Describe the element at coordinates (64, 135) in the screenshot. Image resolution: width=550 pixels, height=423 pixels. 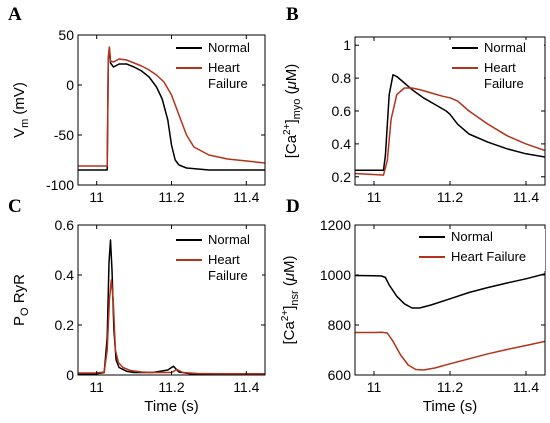
I see `y-tick-label: -50` at that location.